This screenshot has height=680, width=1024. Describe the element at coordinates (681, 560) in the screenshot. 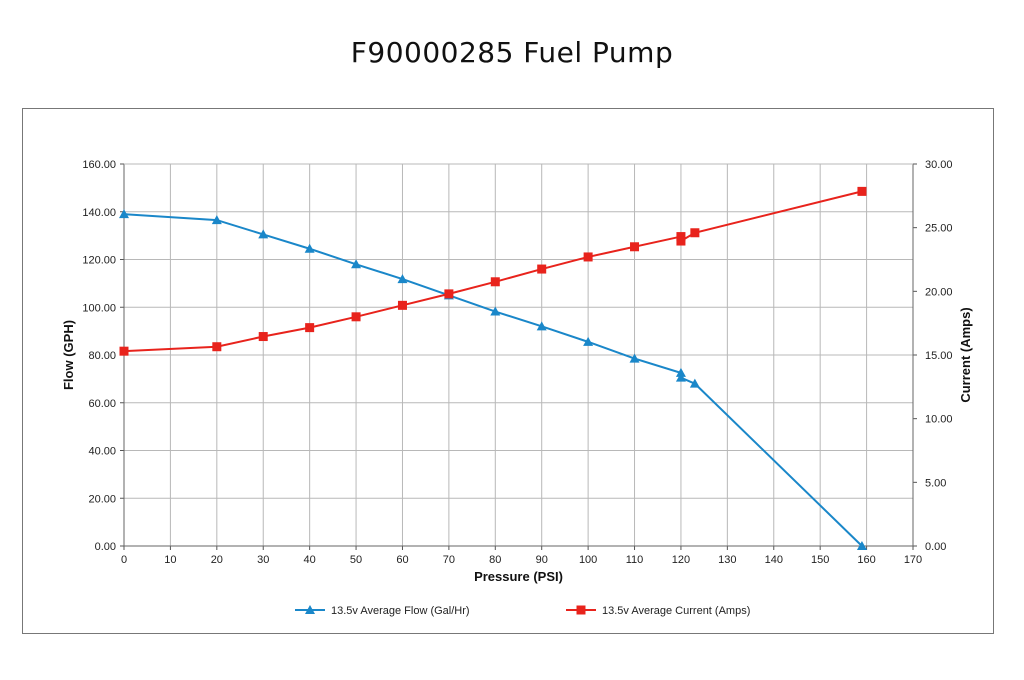

I see `x-tick-label: 120` at that location.